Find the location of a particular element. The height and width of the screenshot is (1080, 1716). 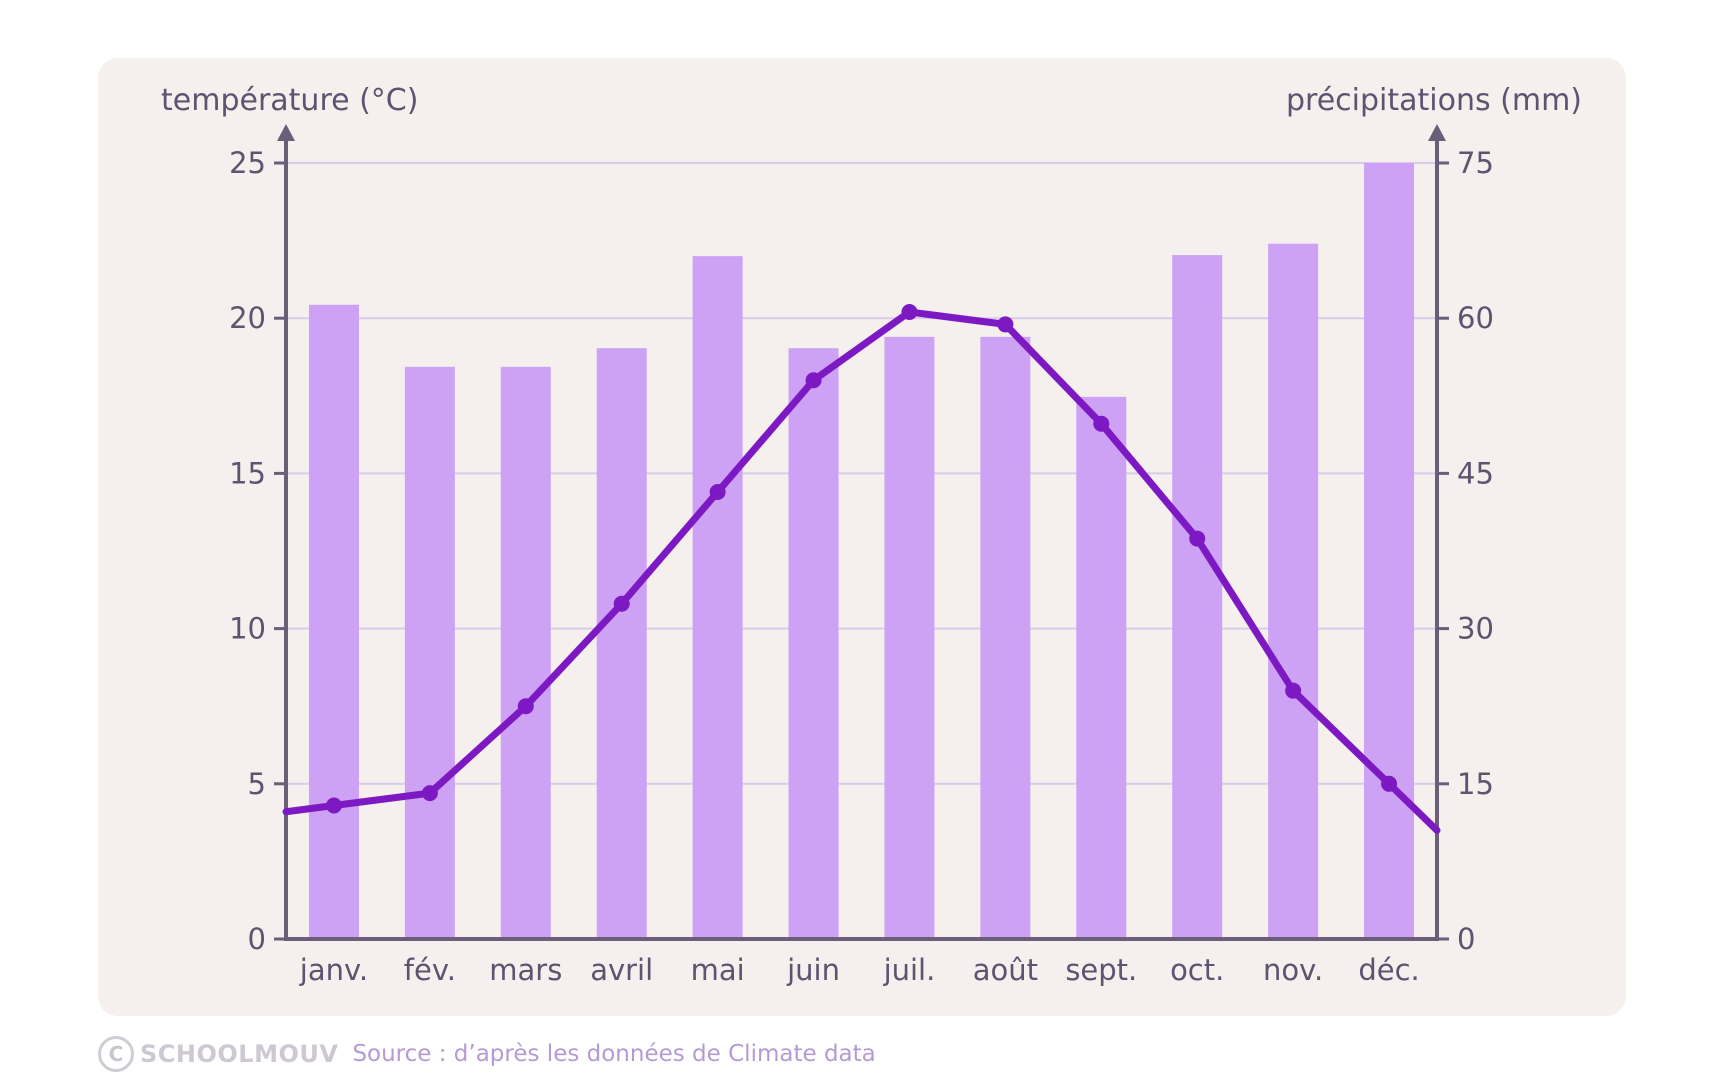

right-tick-label: 30 is located at coordinates (1475, 629).